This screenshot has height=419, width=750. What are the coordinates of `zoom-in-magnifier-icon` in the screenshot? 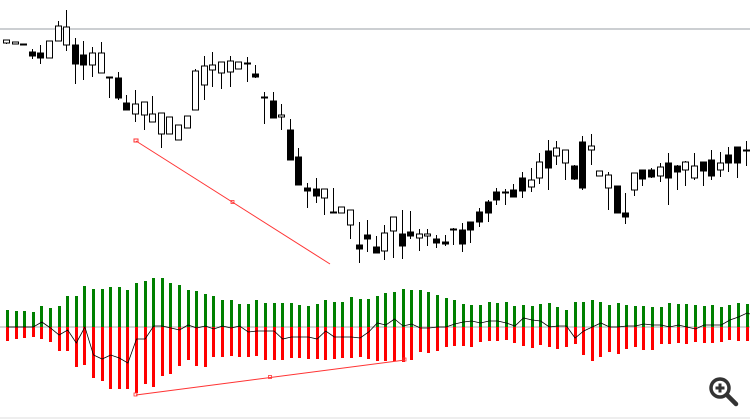 It's located at (724, 392).